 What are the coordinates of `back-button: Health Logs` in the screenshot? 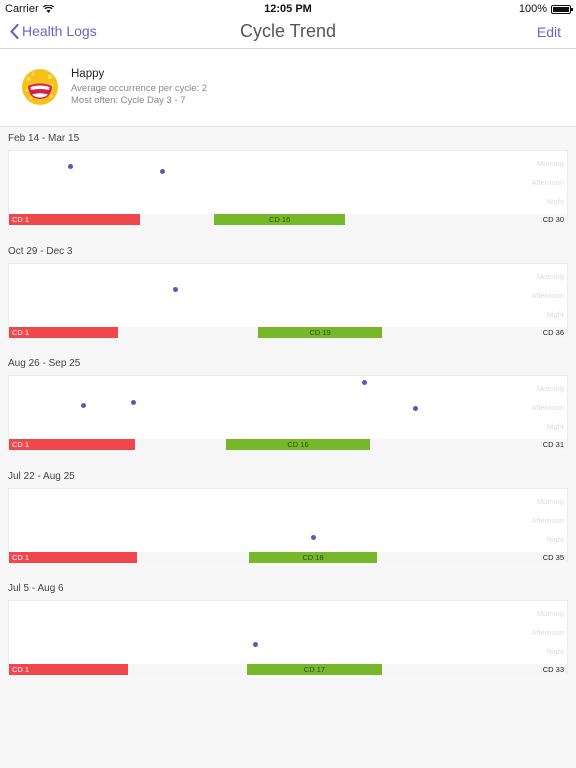 It's located at (53, 31).